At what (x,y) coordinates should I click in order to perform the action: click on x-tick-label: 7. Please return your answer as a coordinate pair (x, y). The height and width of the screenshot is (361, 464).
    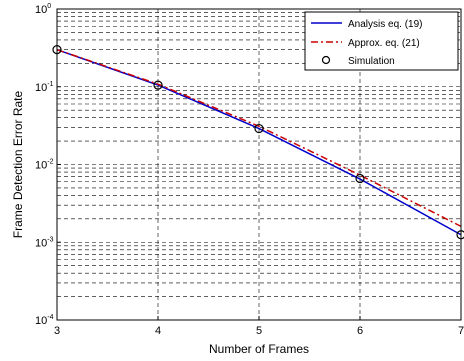
    Looking at the image, I should click on (461, 331).